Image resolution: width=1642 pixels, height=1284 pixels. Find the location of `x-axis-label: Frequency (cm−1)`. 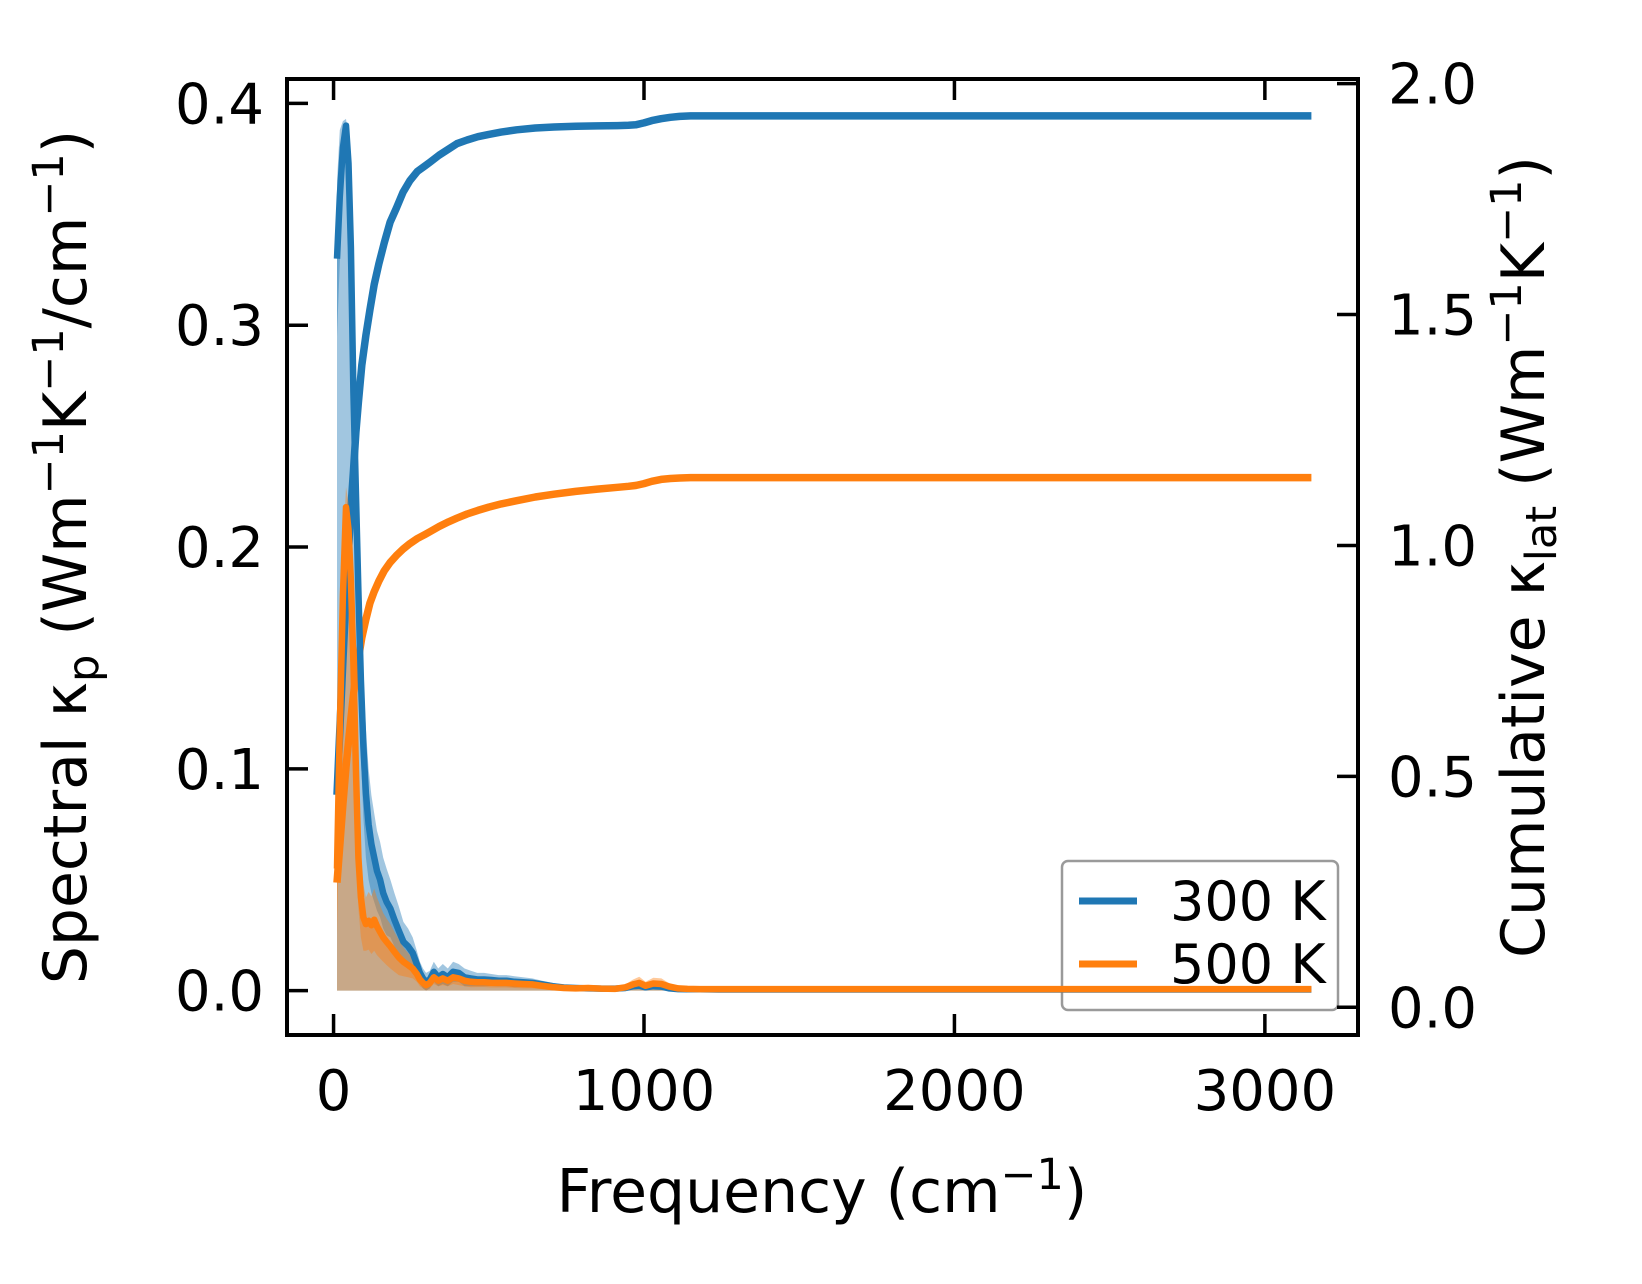

x-axis-label: Frequency (cm−1) is located at coordinates (822, 1188).